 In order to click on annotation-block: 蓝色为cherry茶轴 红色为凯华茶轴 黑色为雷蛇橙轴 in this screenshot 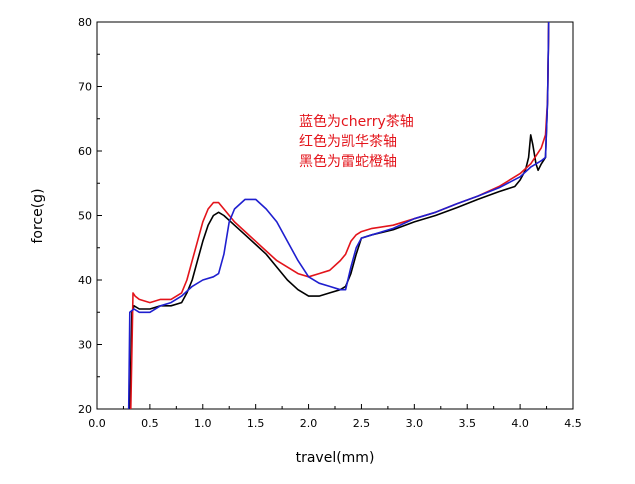, I will do `click(356, 141)`.